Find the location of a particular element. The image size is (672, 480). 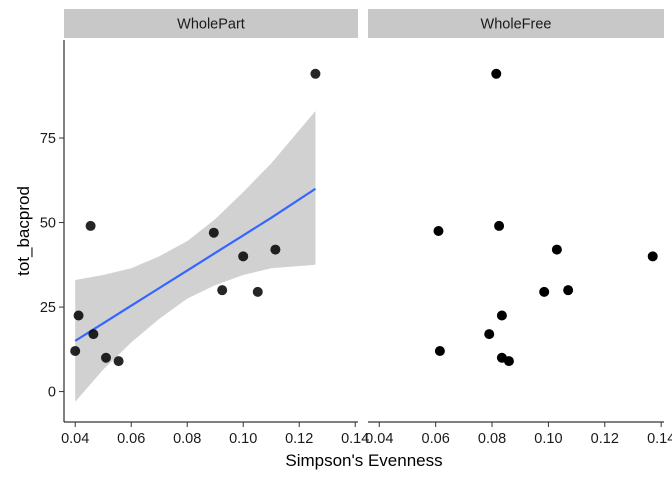

y-tick-label: 75 is located at coordinates (48, 139).